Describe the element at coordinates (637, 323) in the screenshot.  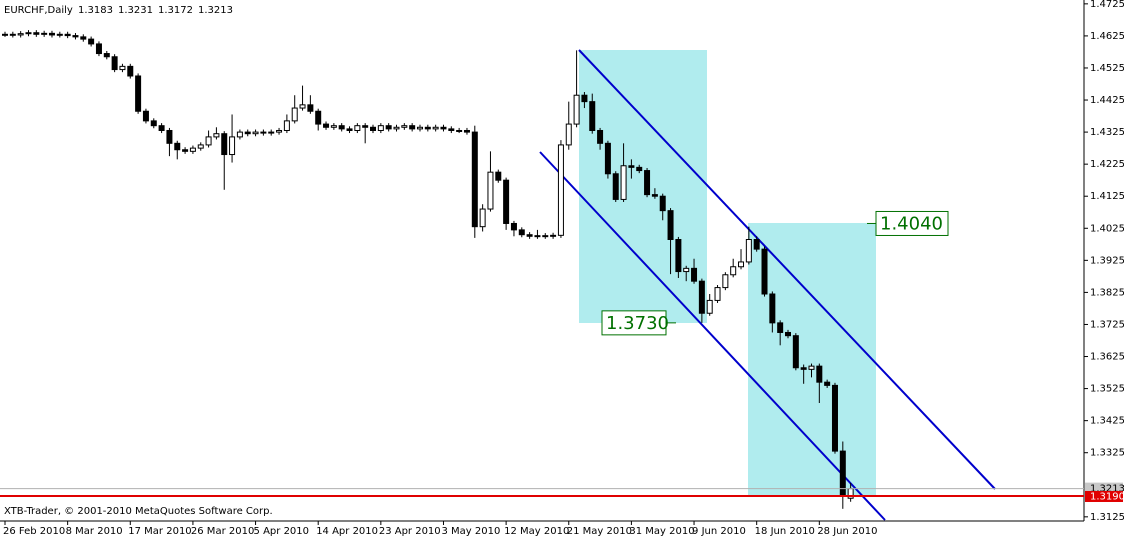
I see `annotation-label: 1.3730` at that location.